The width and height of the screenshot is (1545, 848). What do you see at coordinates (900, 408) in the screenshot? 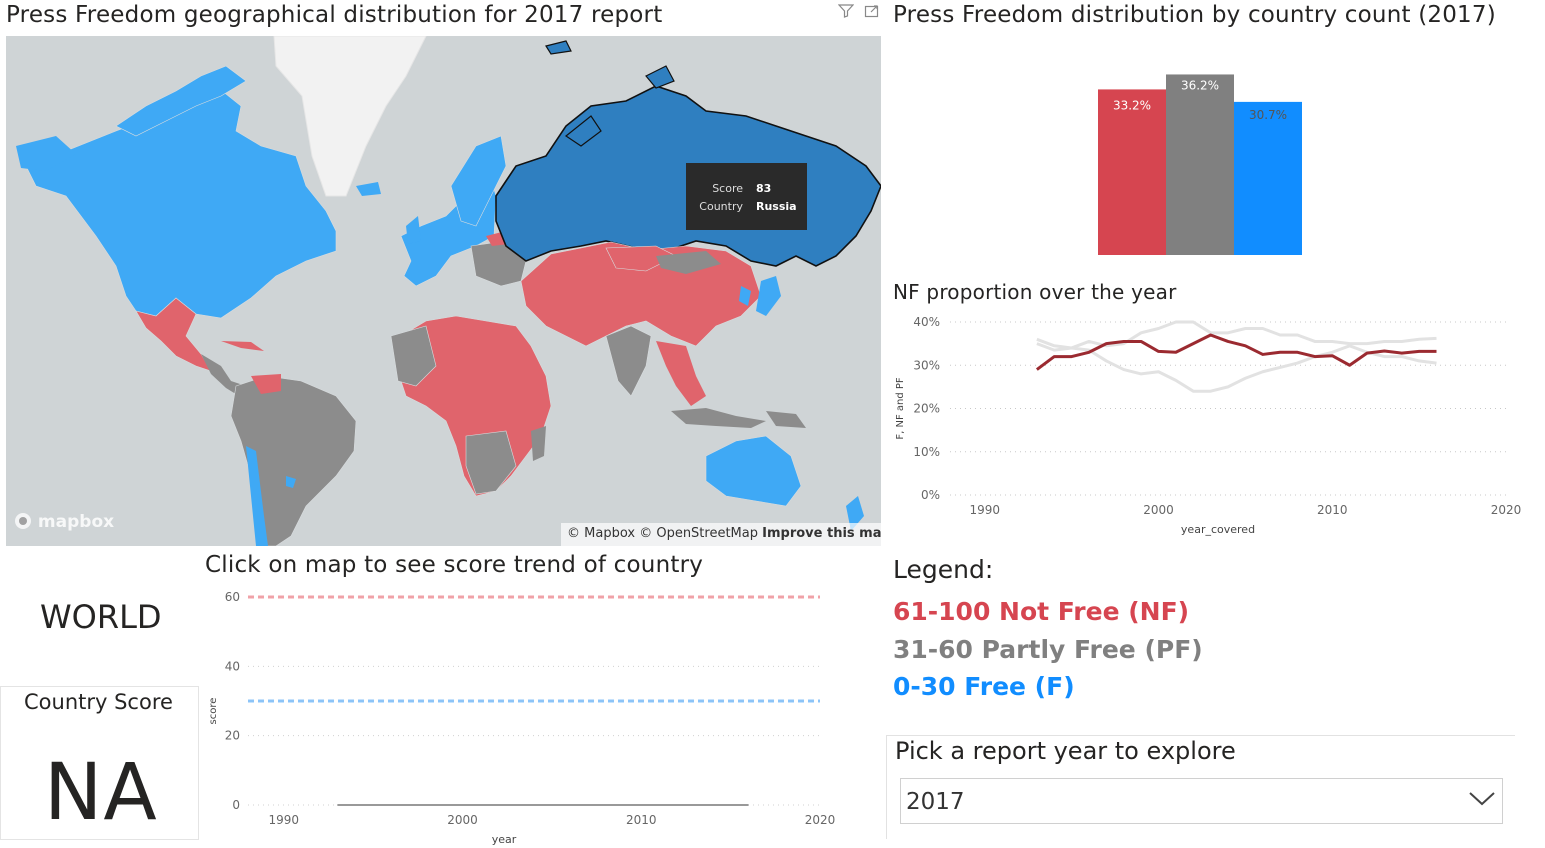
I see `y-axis-label: F, NF and PF` at bounding box center [900, 408].